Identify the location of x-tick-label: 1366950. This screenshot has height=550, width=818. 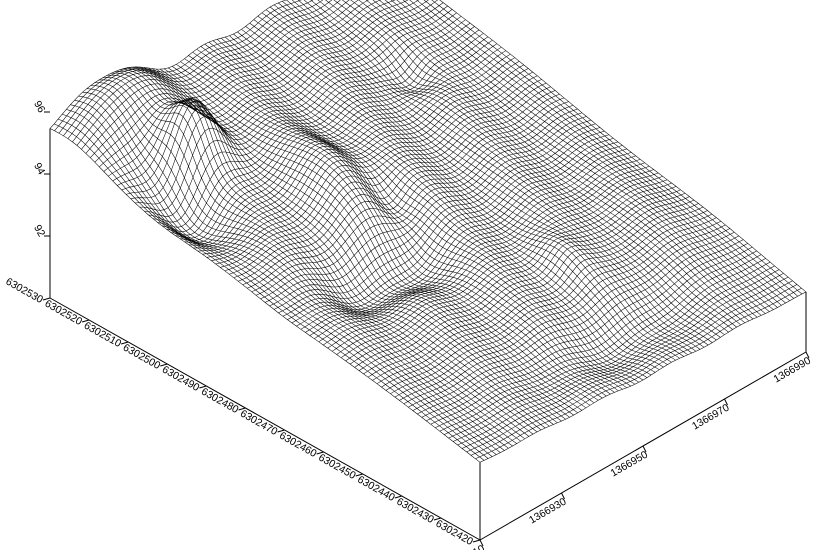
(629, 464).